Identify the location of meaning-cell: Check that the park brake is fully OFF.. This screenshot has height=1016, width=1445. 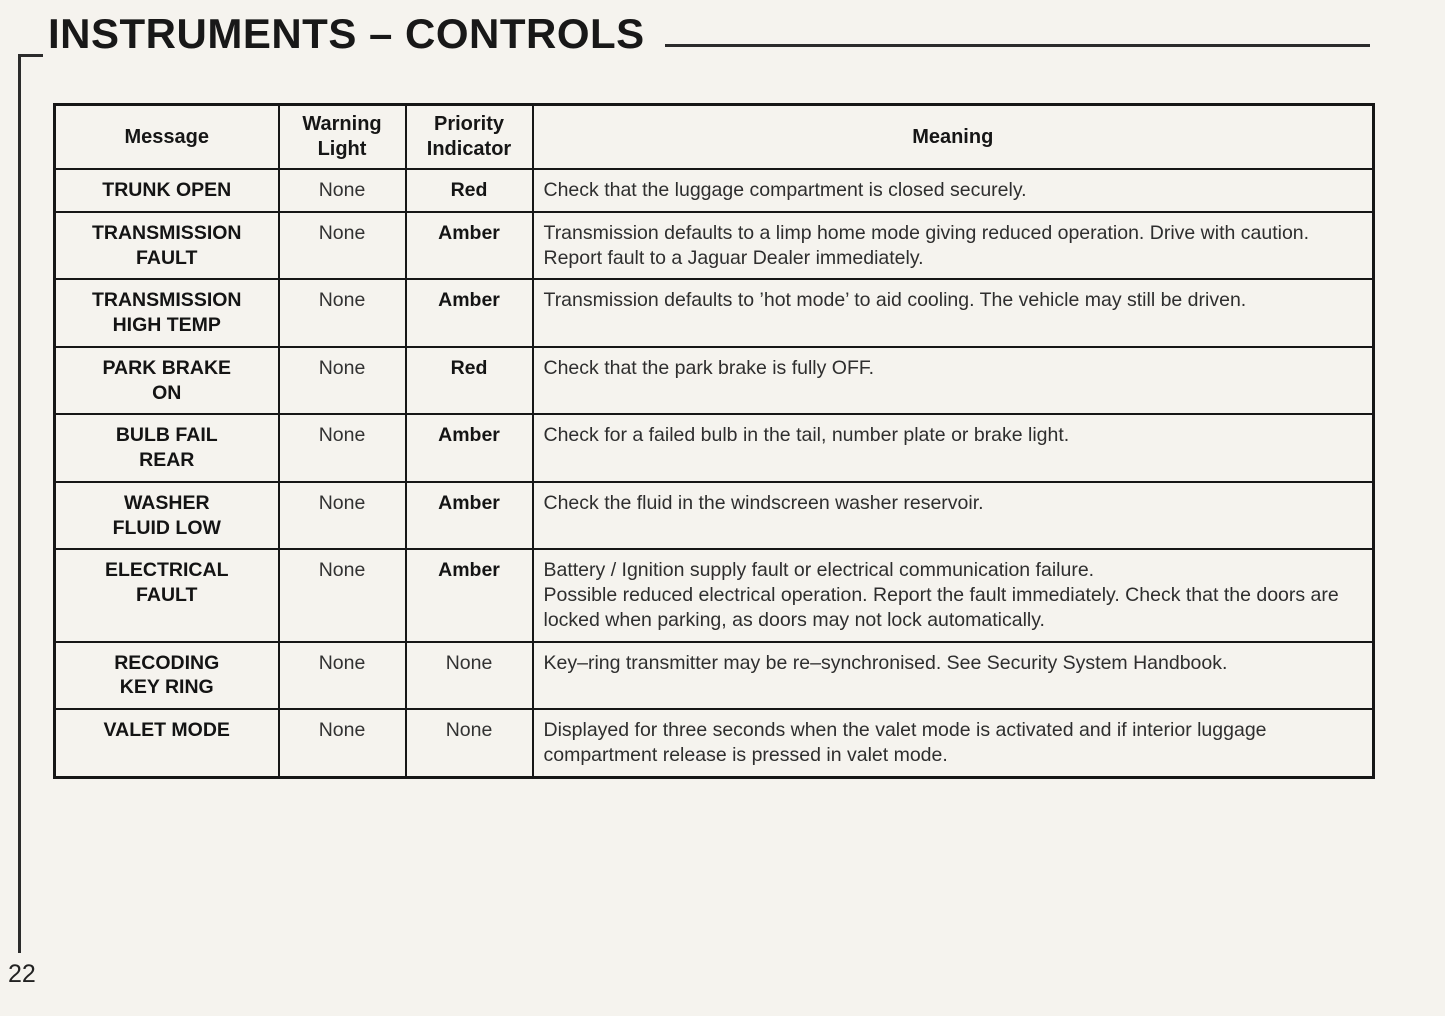
(953, 380).